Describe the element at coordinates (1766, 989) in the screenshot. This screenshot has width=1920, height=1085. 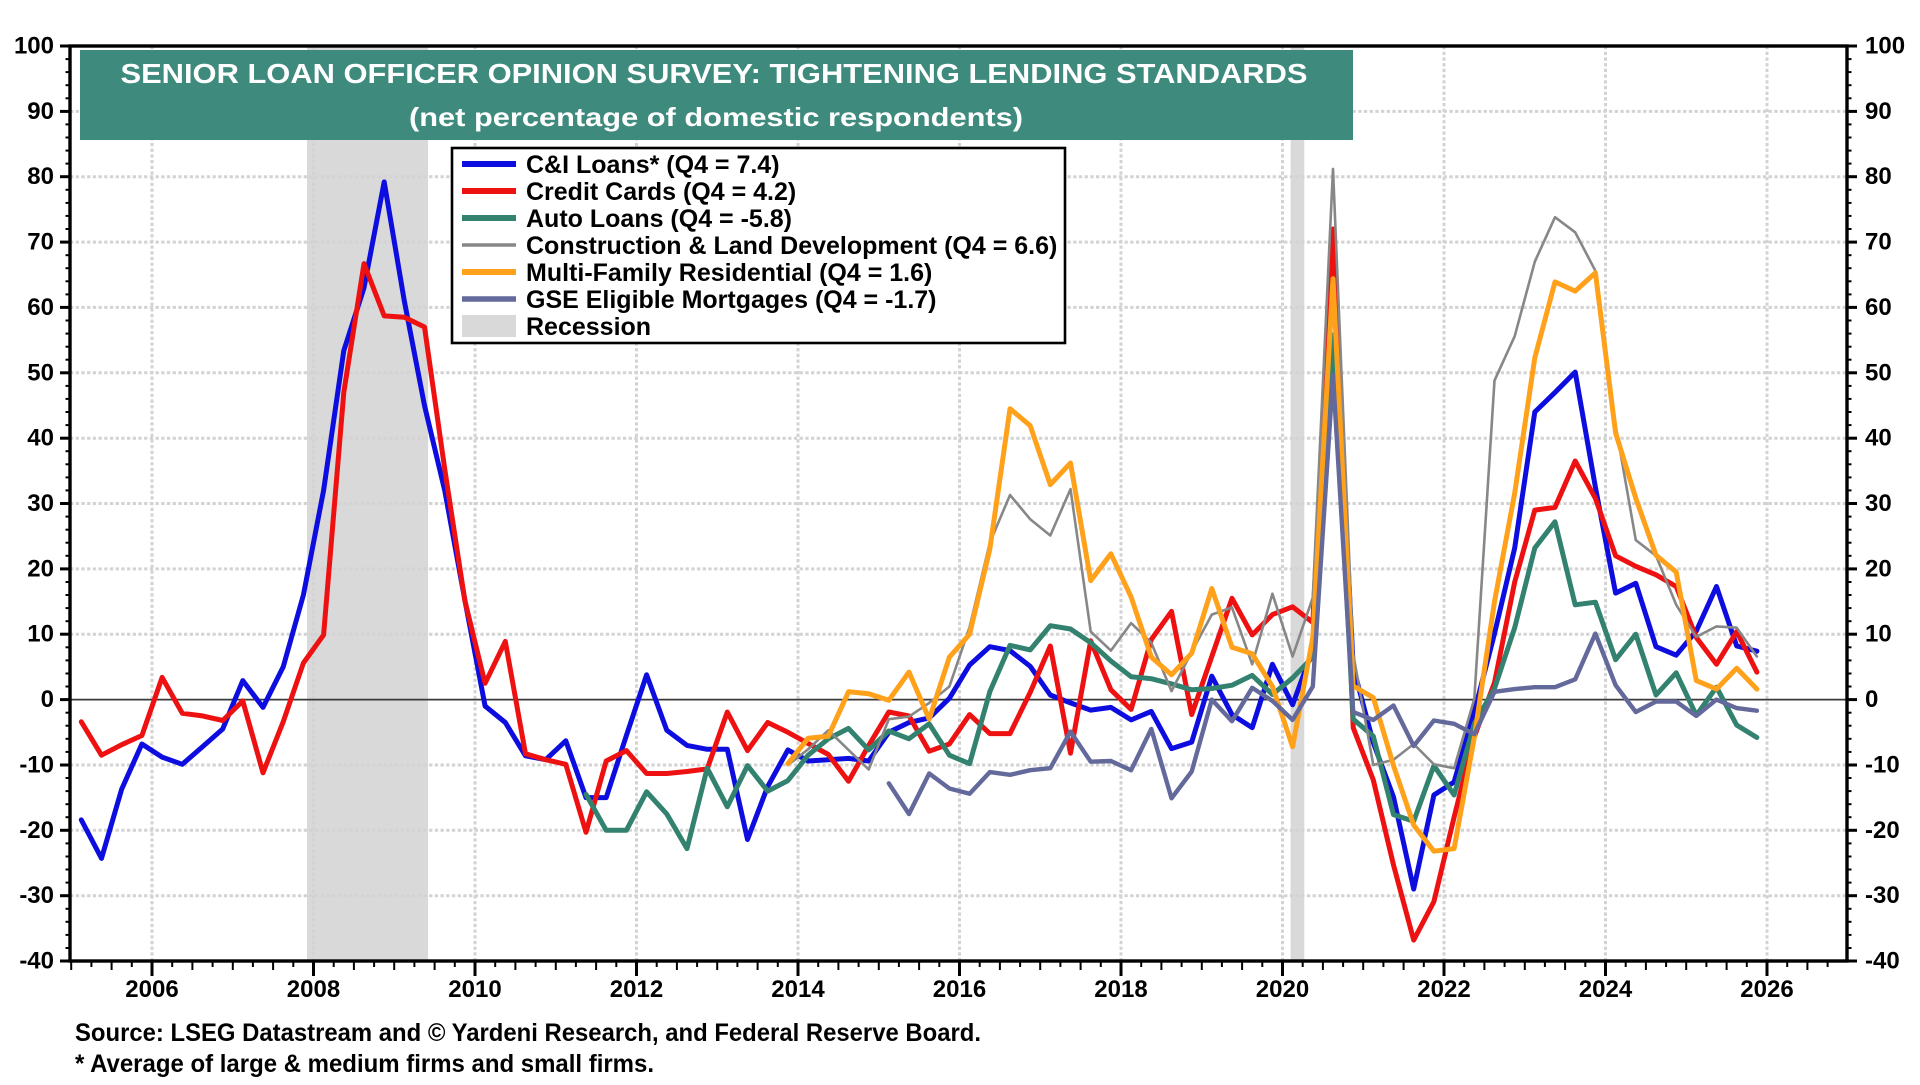
I see `svg-text: 2026` at that location.